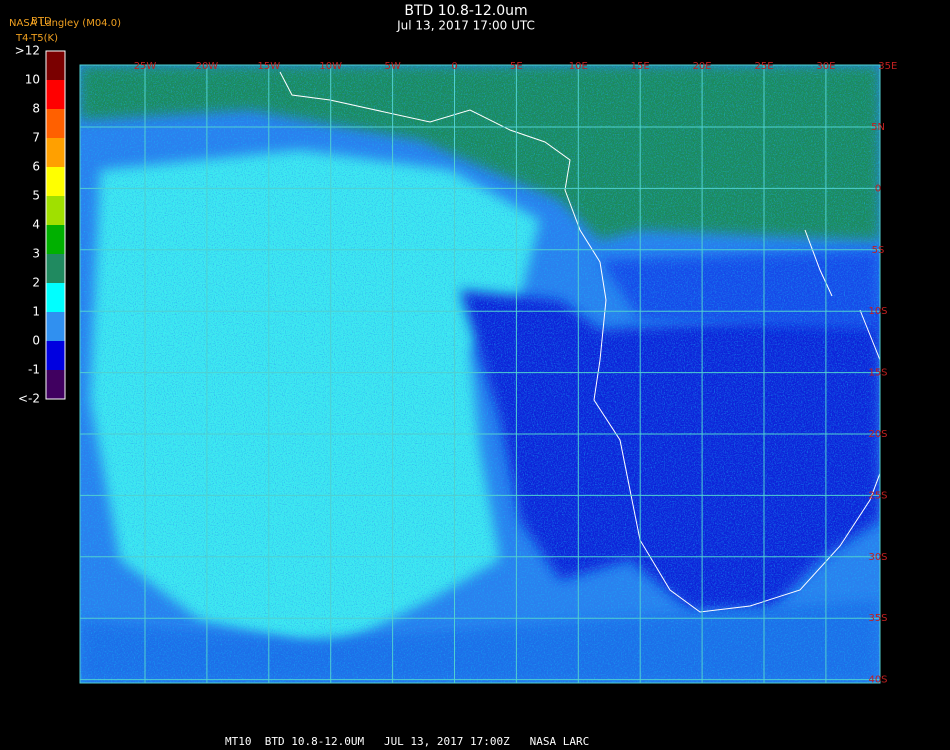  I want to click on colorbar-label: 8, so click(36, 109).